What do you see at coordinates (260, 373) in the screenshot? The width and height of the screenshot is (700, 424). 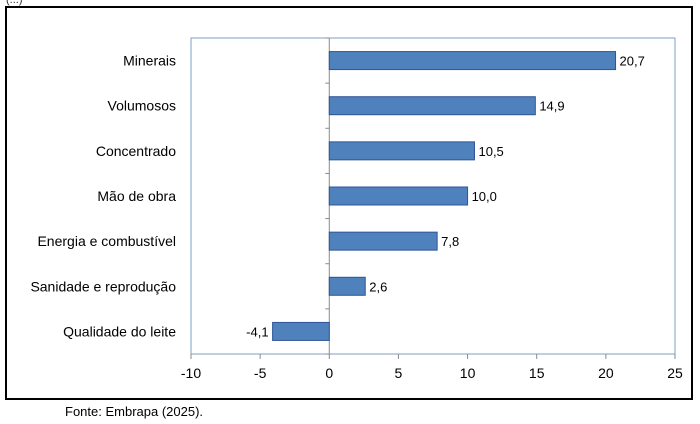 I see `x-tick-label: -5` at bounding box center [260, 373].